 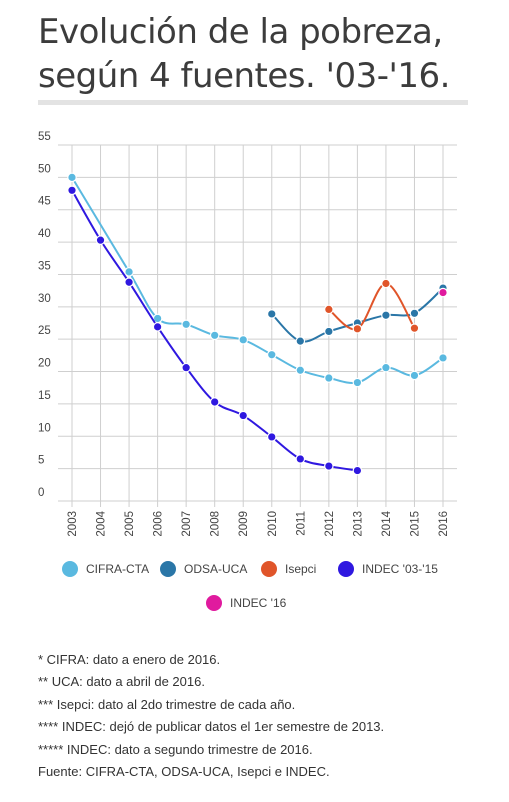 I want to click on y-tick-label: 5, so click(x=41, y=461).